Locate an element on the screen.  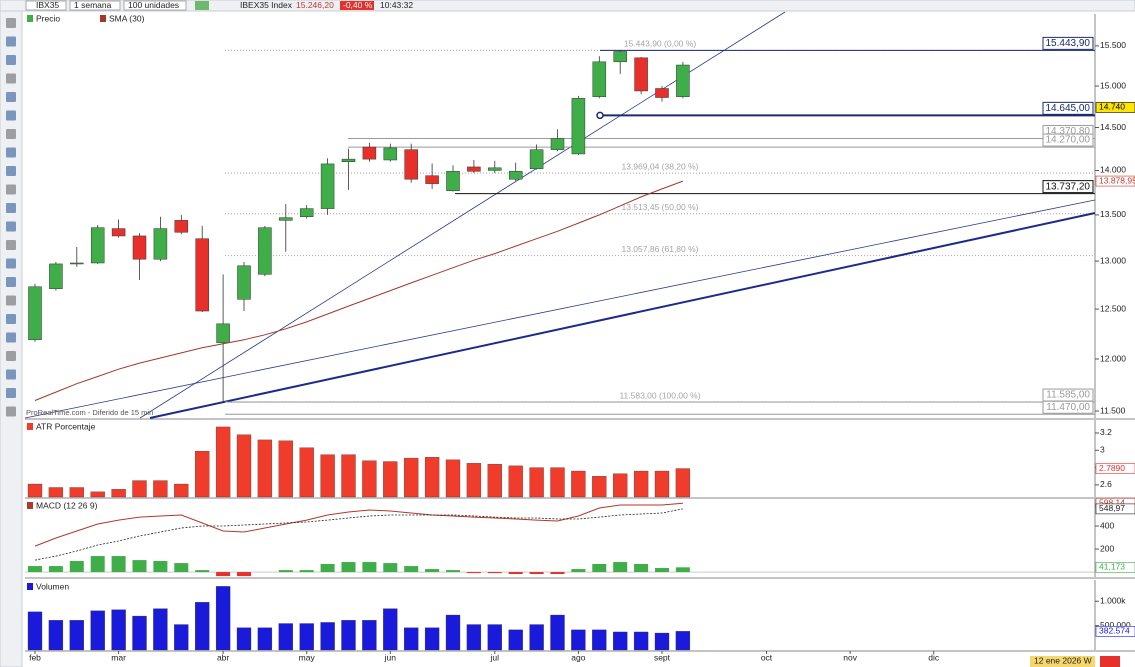
period: 1 semana is located at coordinates (93, 5).